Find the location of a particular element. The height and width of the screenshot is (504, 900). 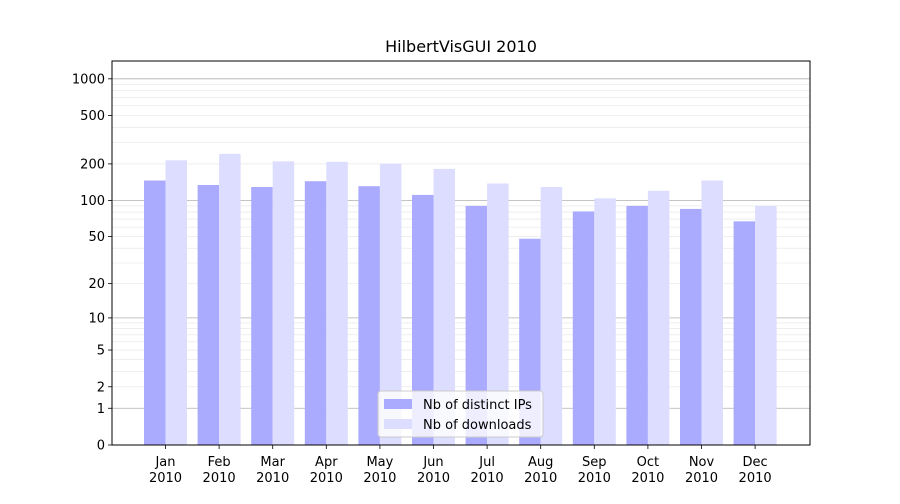

chart-title: HilbertVisGUI 2010 is located at coordinates (461, 46).